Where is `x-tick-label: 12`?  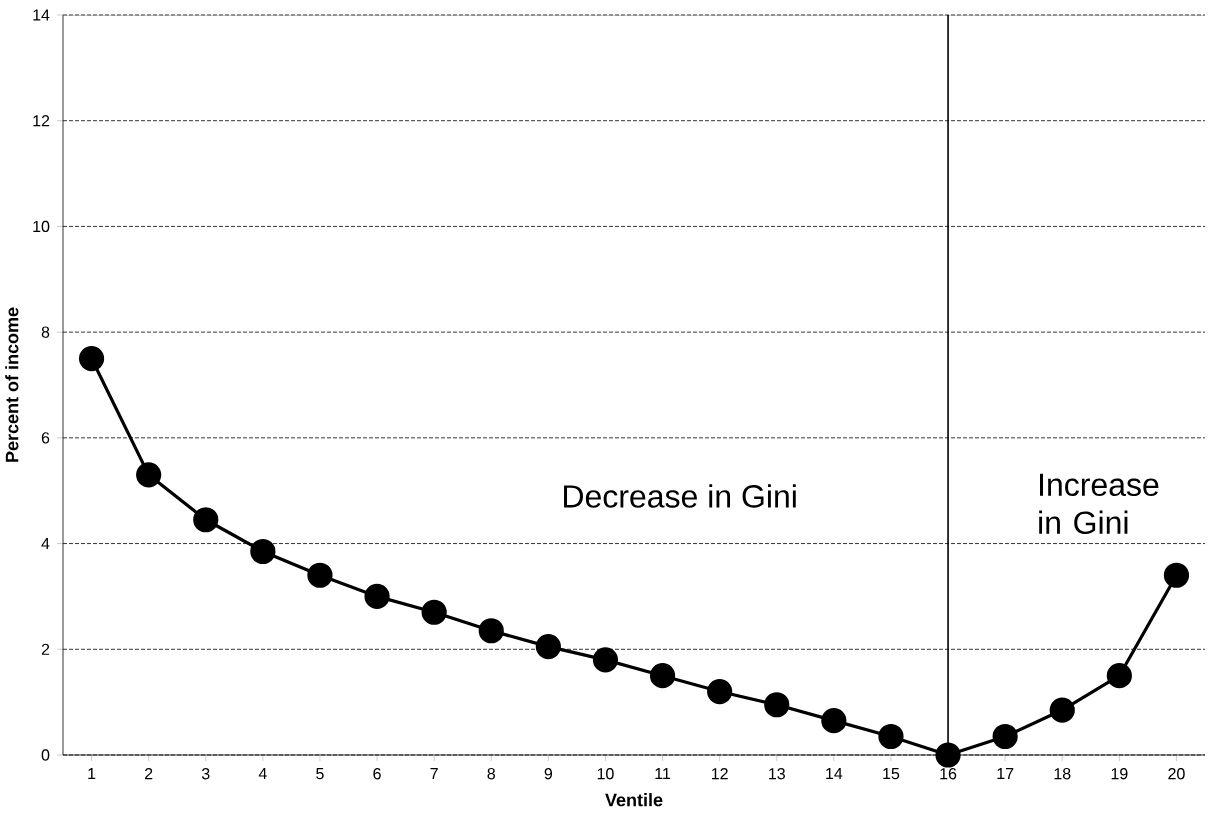
x-tick-label: 12 is located at coordinates (719, 774).